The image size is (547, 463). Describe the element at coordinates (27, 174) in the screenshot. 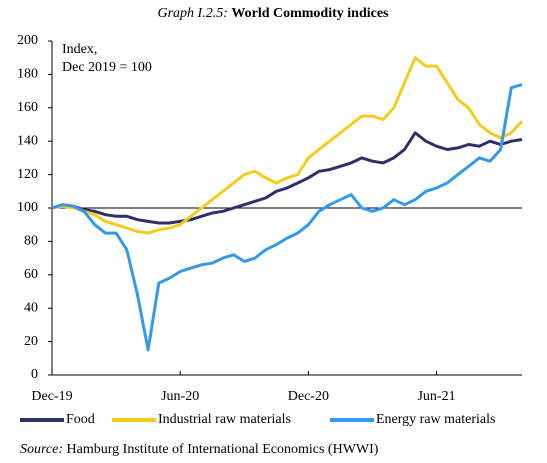

I see `y-tick-label: 120` at that location.